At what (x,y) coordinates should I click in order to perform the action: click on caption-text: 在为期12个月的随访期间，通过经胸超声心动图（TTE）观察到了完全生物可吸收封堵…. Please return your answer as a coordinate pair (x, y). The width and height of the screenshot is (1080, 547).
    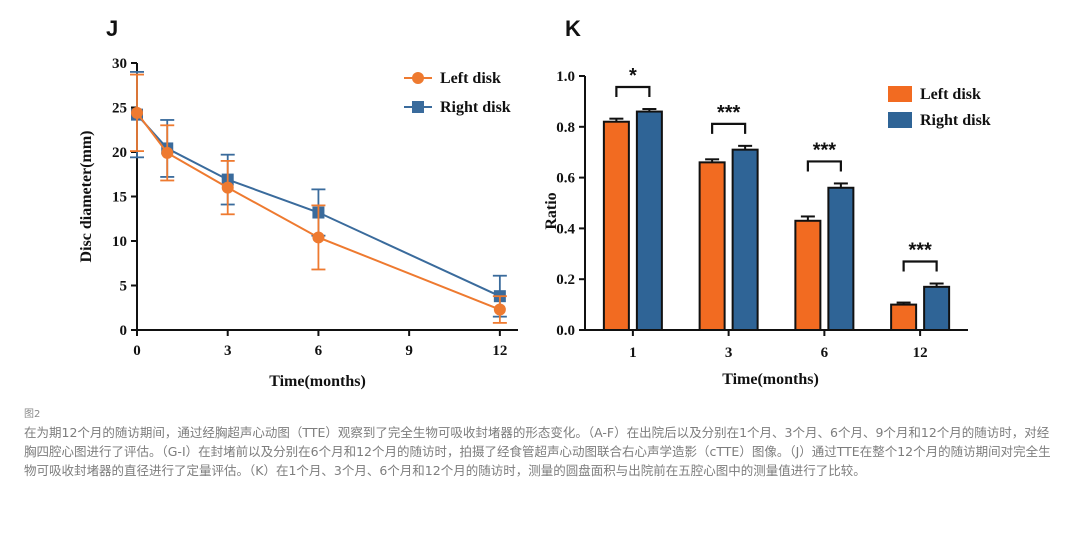
    Looking at the image, I should click on (537, 451).